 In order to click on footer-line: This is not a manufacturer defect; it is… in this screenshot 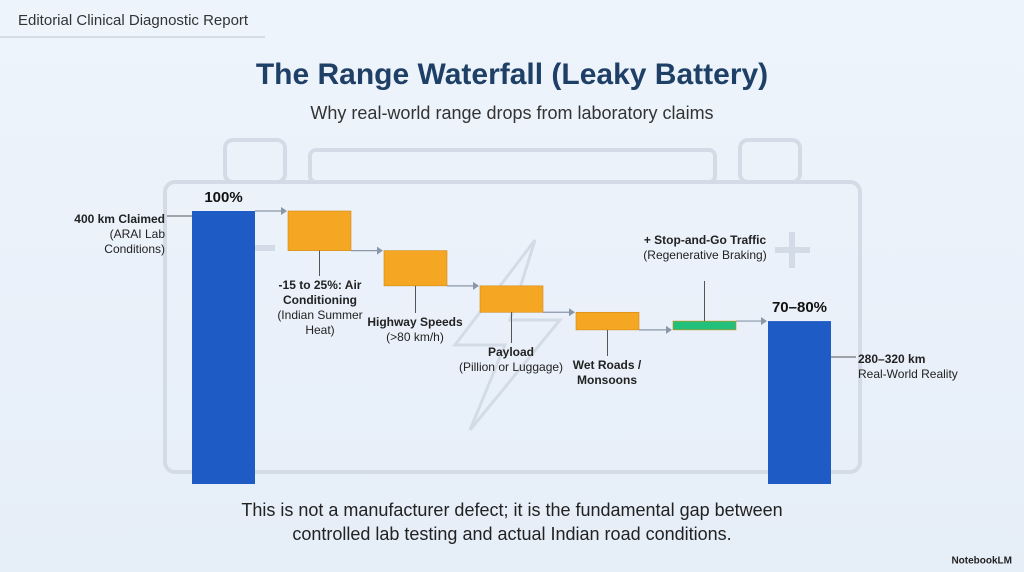, I will do `click(511, 510)`.